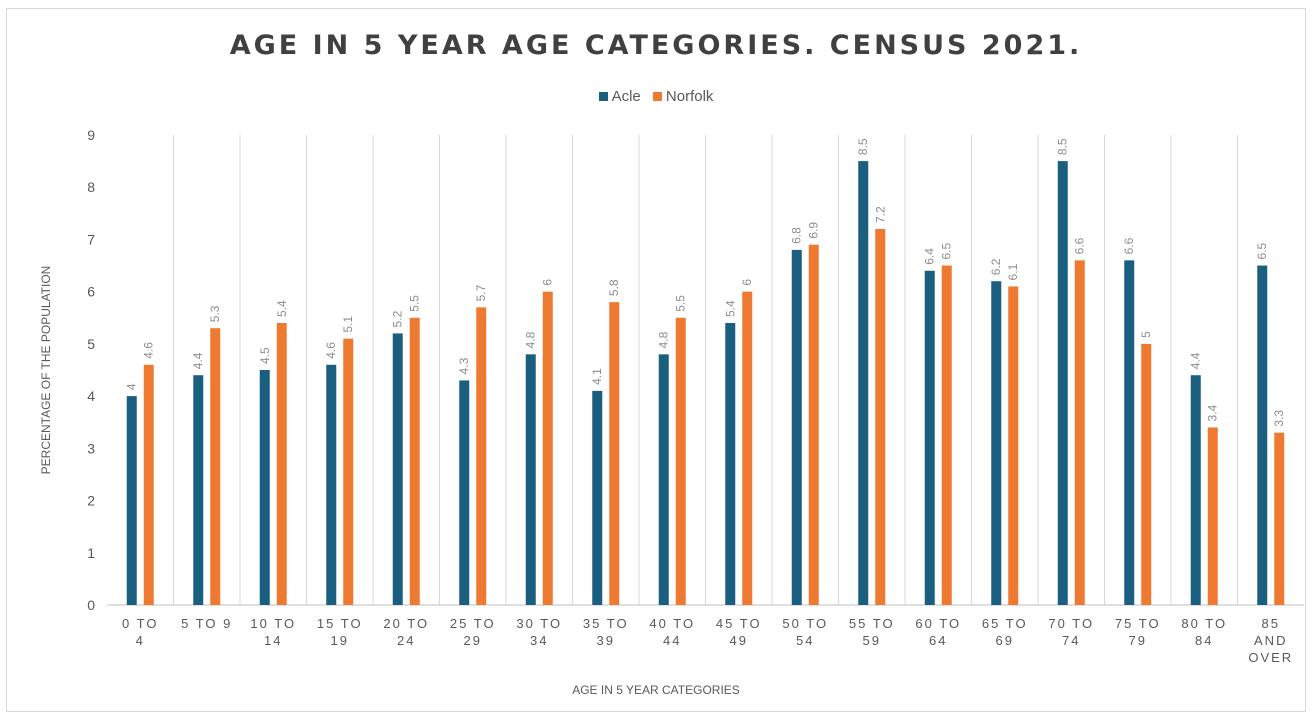  Describe the element at coordinates (1138, 640) in the screenshot. I see `x-tick-label: 79` at that location.